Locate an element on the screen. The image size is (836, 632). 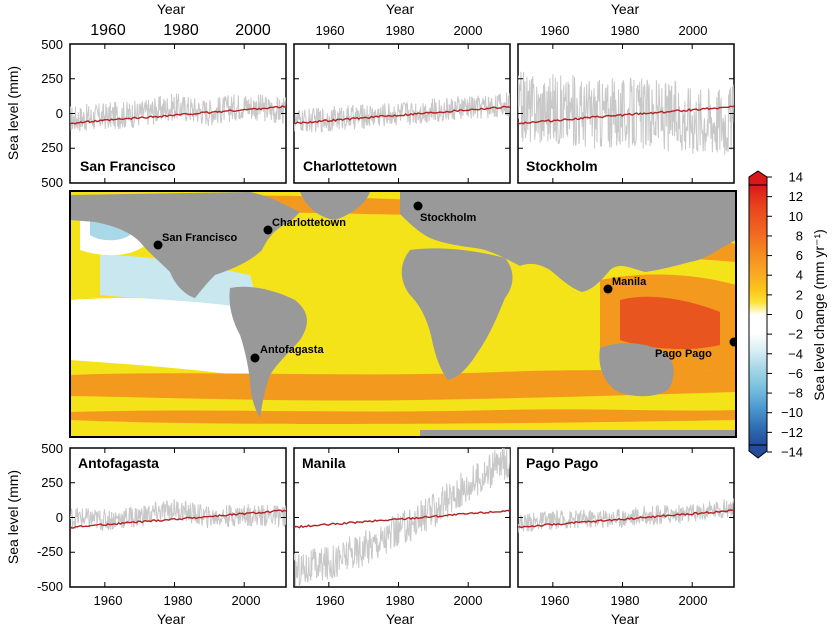
bottom-y-tick-labels: 500 250 0 -250 -500 is located at coordinates (50, 517).